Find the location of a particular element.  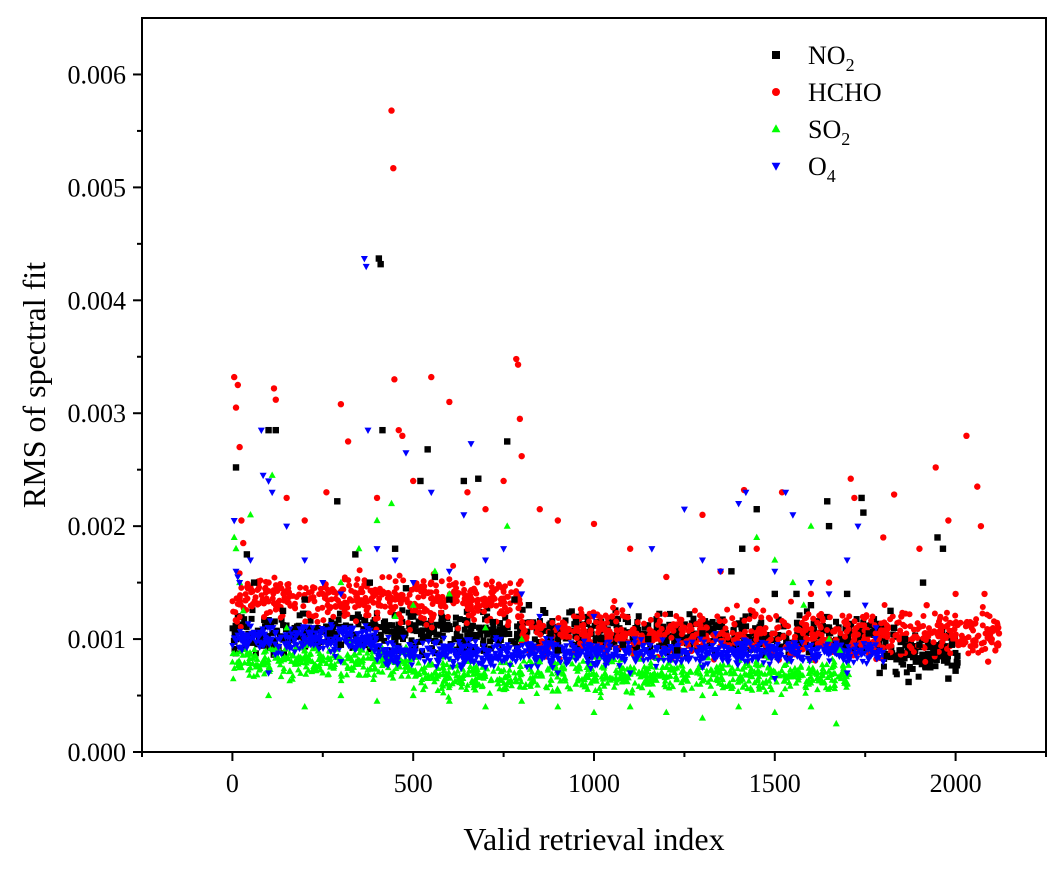

x-axis-ticks: 0 500 1000 1500 2000 is located at coordinates (594, 775).